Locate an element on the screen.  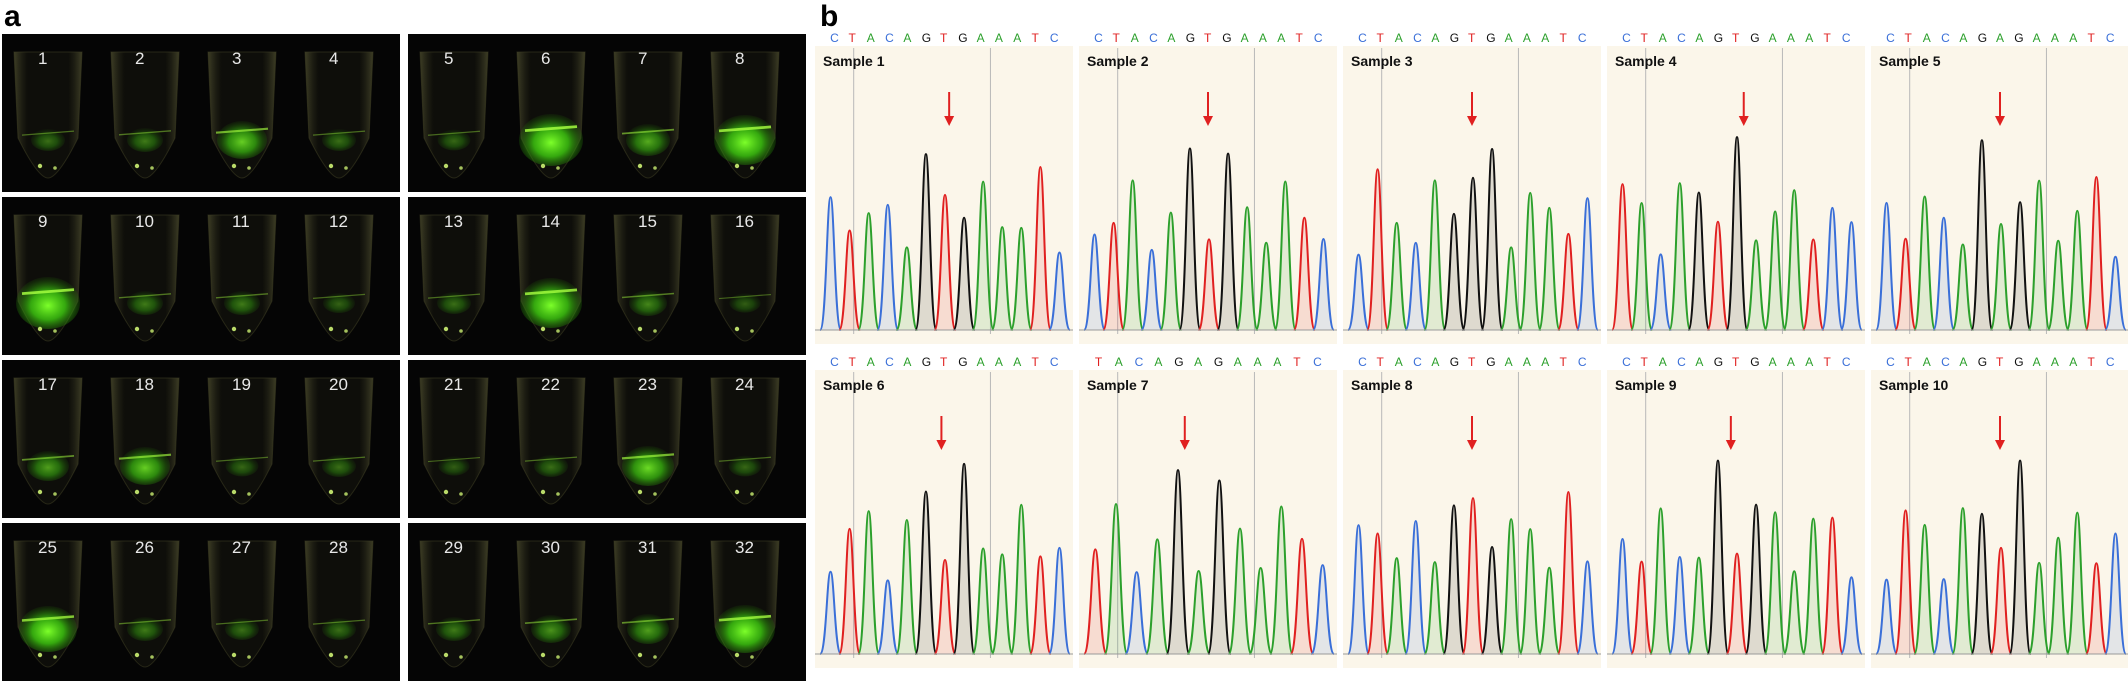
sample-label: Sample 1 is located at coordinates (854, 61).